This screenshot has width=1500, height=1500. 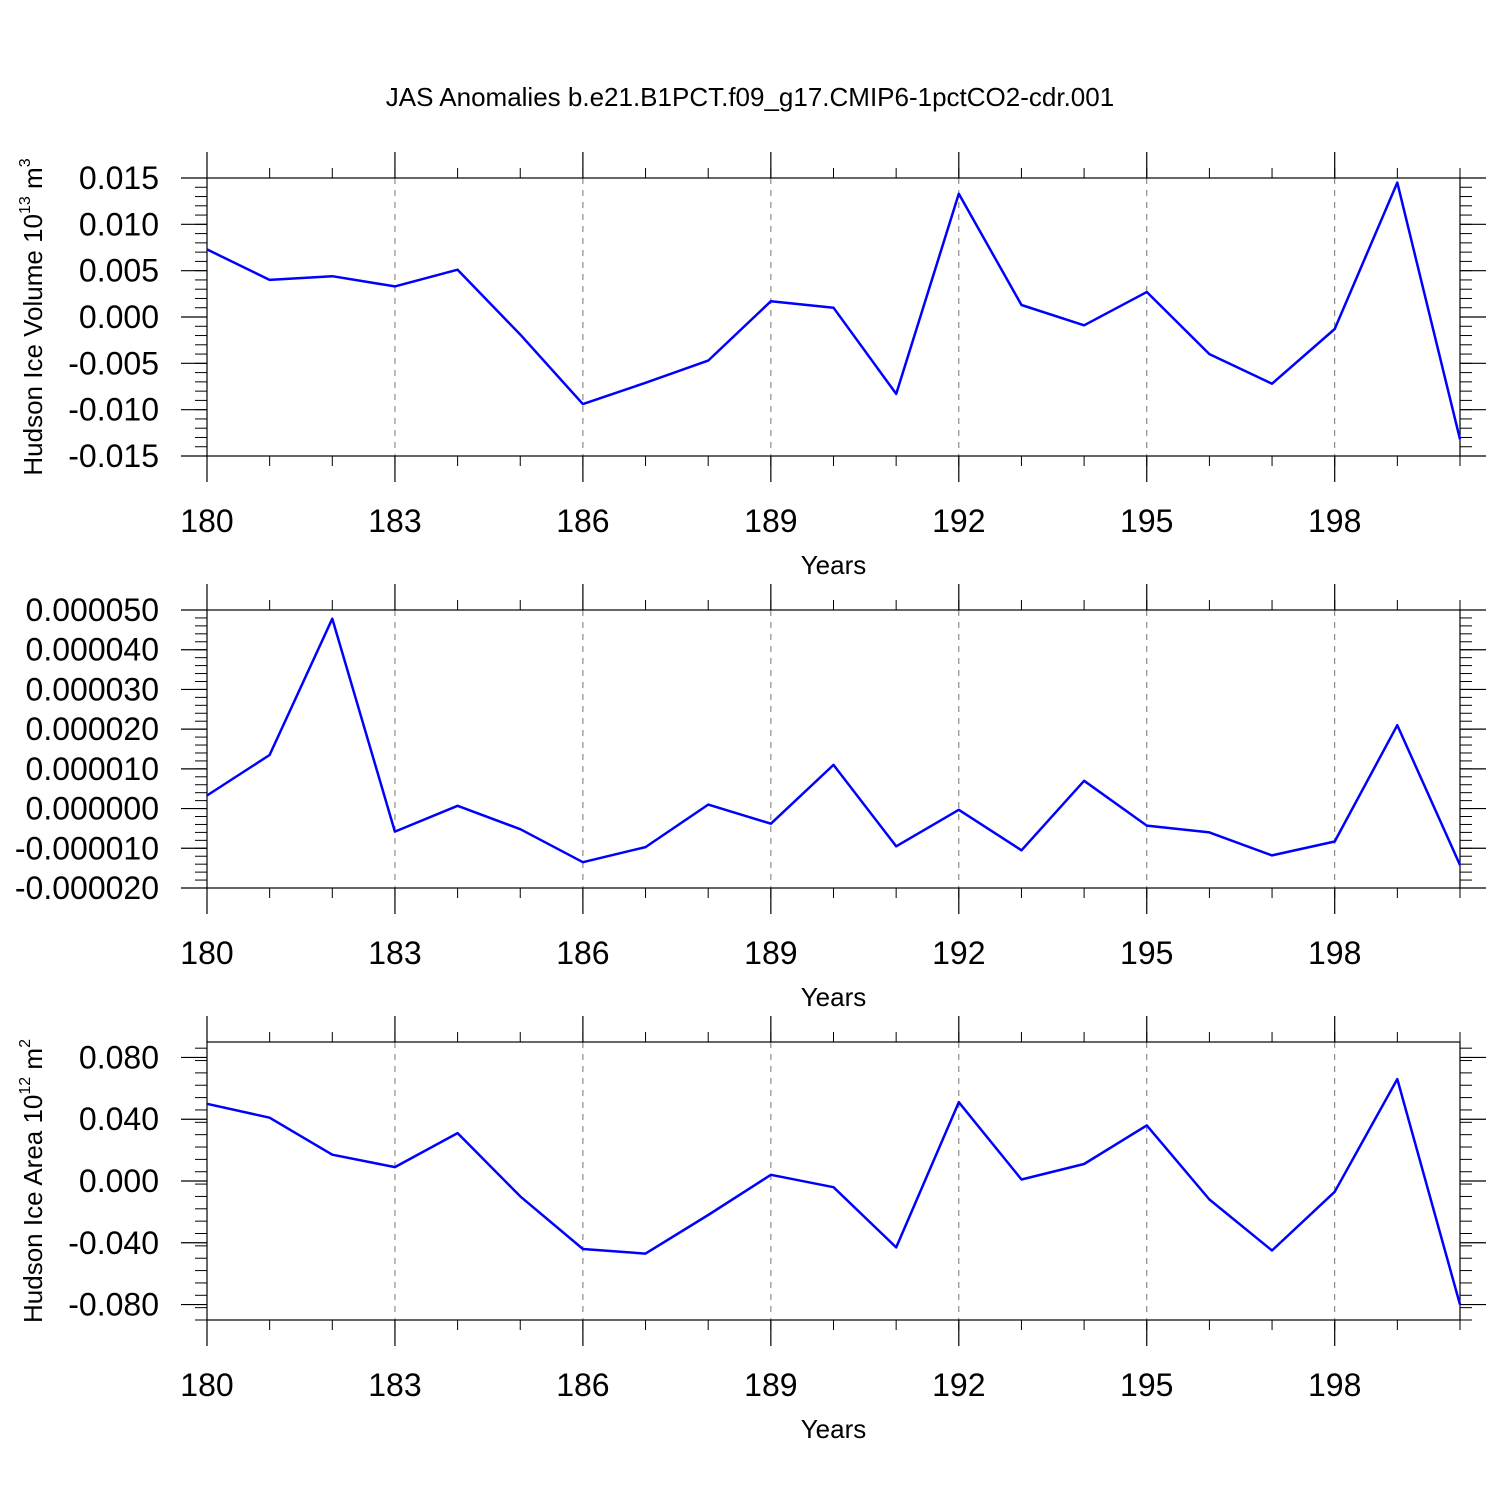 What do you see at coordinates (92, 809) in the screenshot?
I see `y-tick-label: 0.000000` at bounding box center [92, 809].